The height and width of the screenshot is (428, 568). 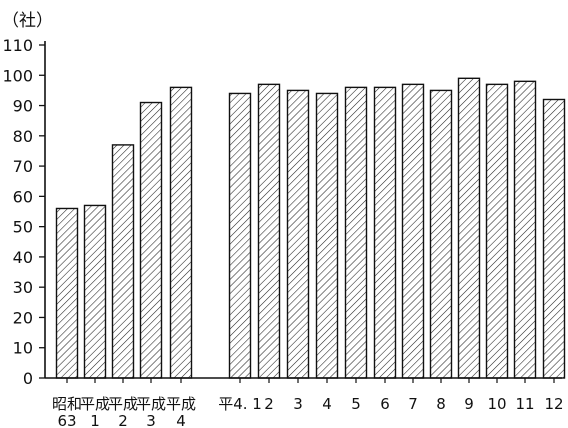 I want to click on x-tick-label: 1, so click(x=95, y=420).